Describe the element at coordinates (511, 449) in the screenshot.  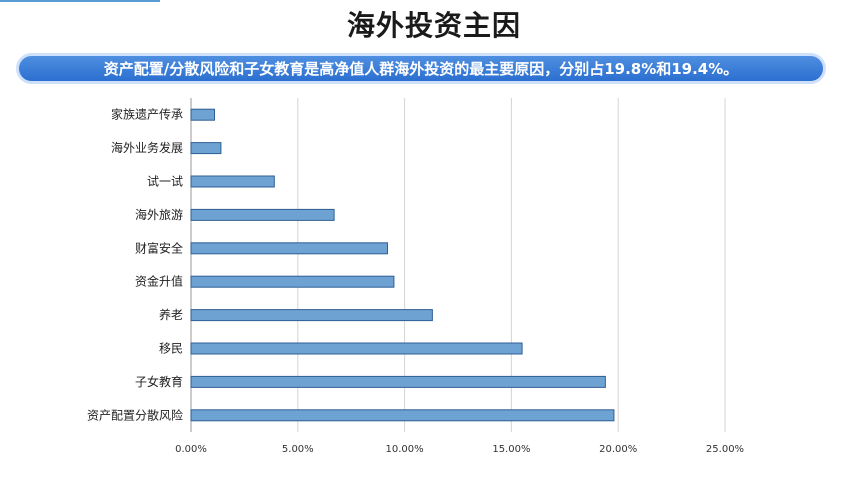
I see `x-tick-label: 15.00%` at that location.